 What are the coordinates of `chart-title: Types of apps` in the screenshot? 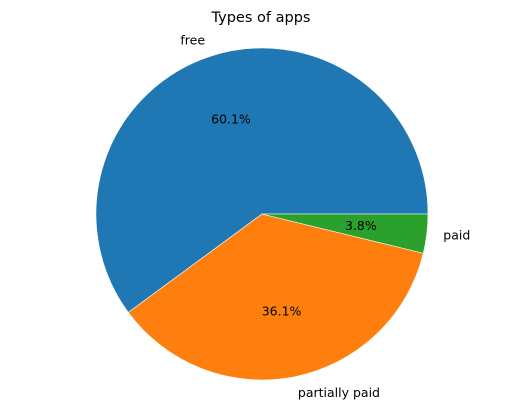 It's located at (261, 18).